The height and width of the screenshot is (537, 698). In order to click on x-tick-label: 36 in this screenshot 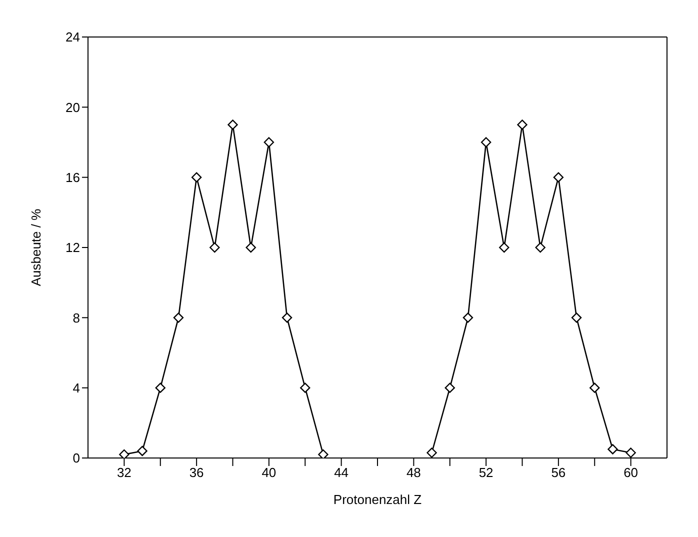, I will do `click(196, 472)`.